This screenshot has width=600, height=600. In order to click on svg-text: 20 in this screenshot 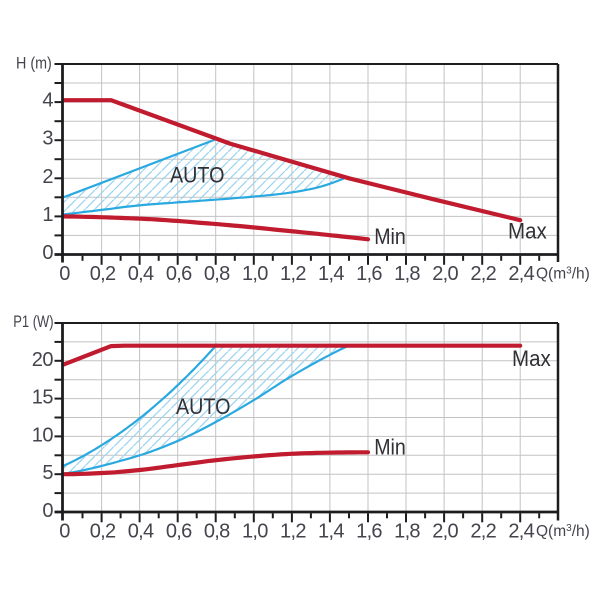, I will do `click(43, 360)`.